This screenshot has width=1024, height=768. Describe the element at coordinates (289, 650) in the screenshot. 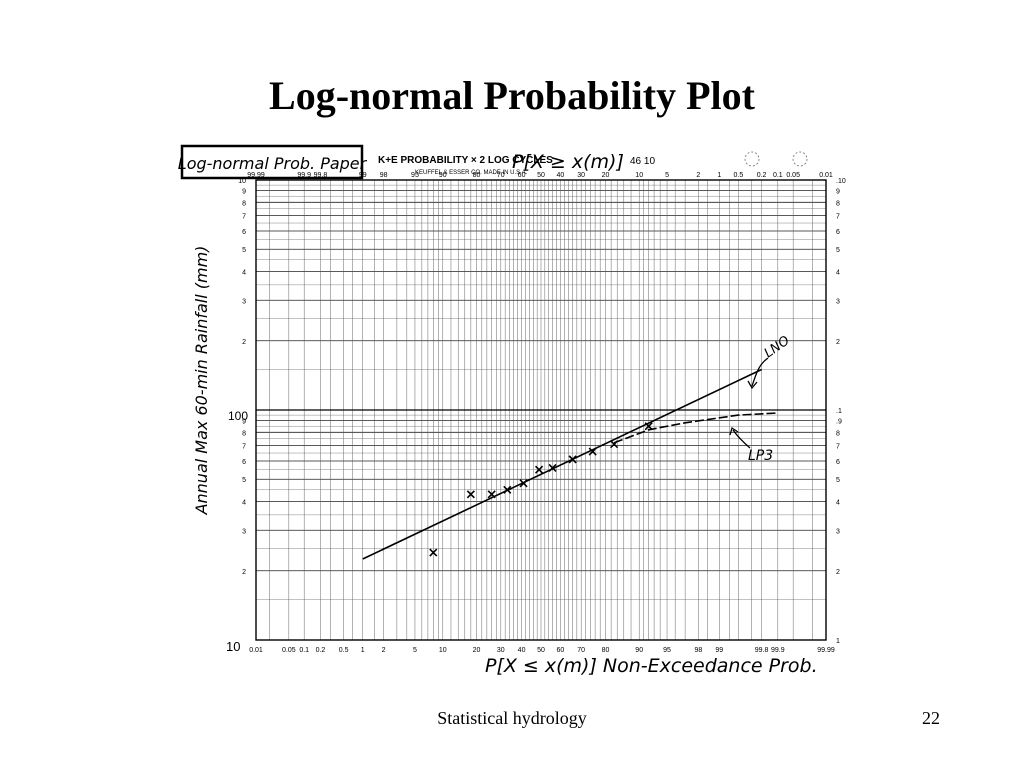

I see `bottom-tick-label: 0.05` at that location.